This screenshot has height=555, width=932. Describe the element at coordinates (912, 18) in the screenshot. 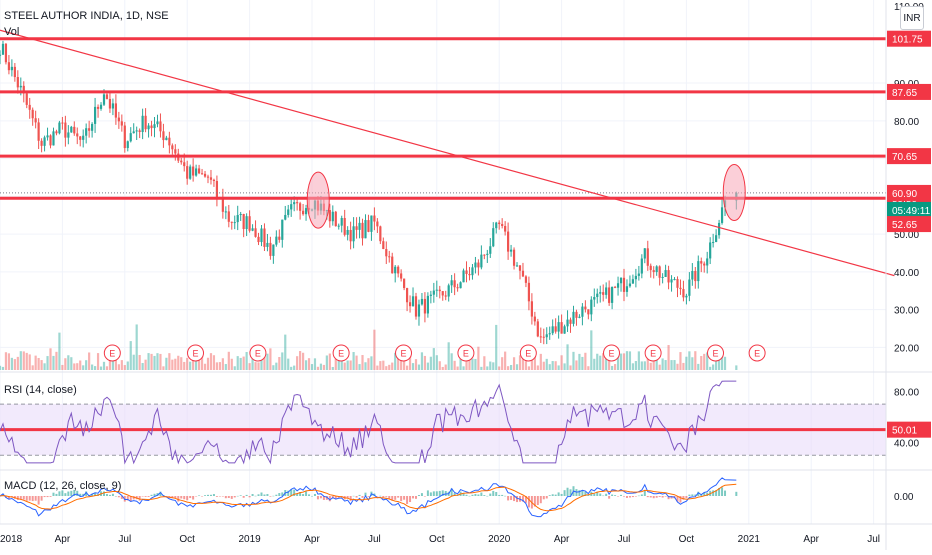

I see `currency-button: INR` at that location.